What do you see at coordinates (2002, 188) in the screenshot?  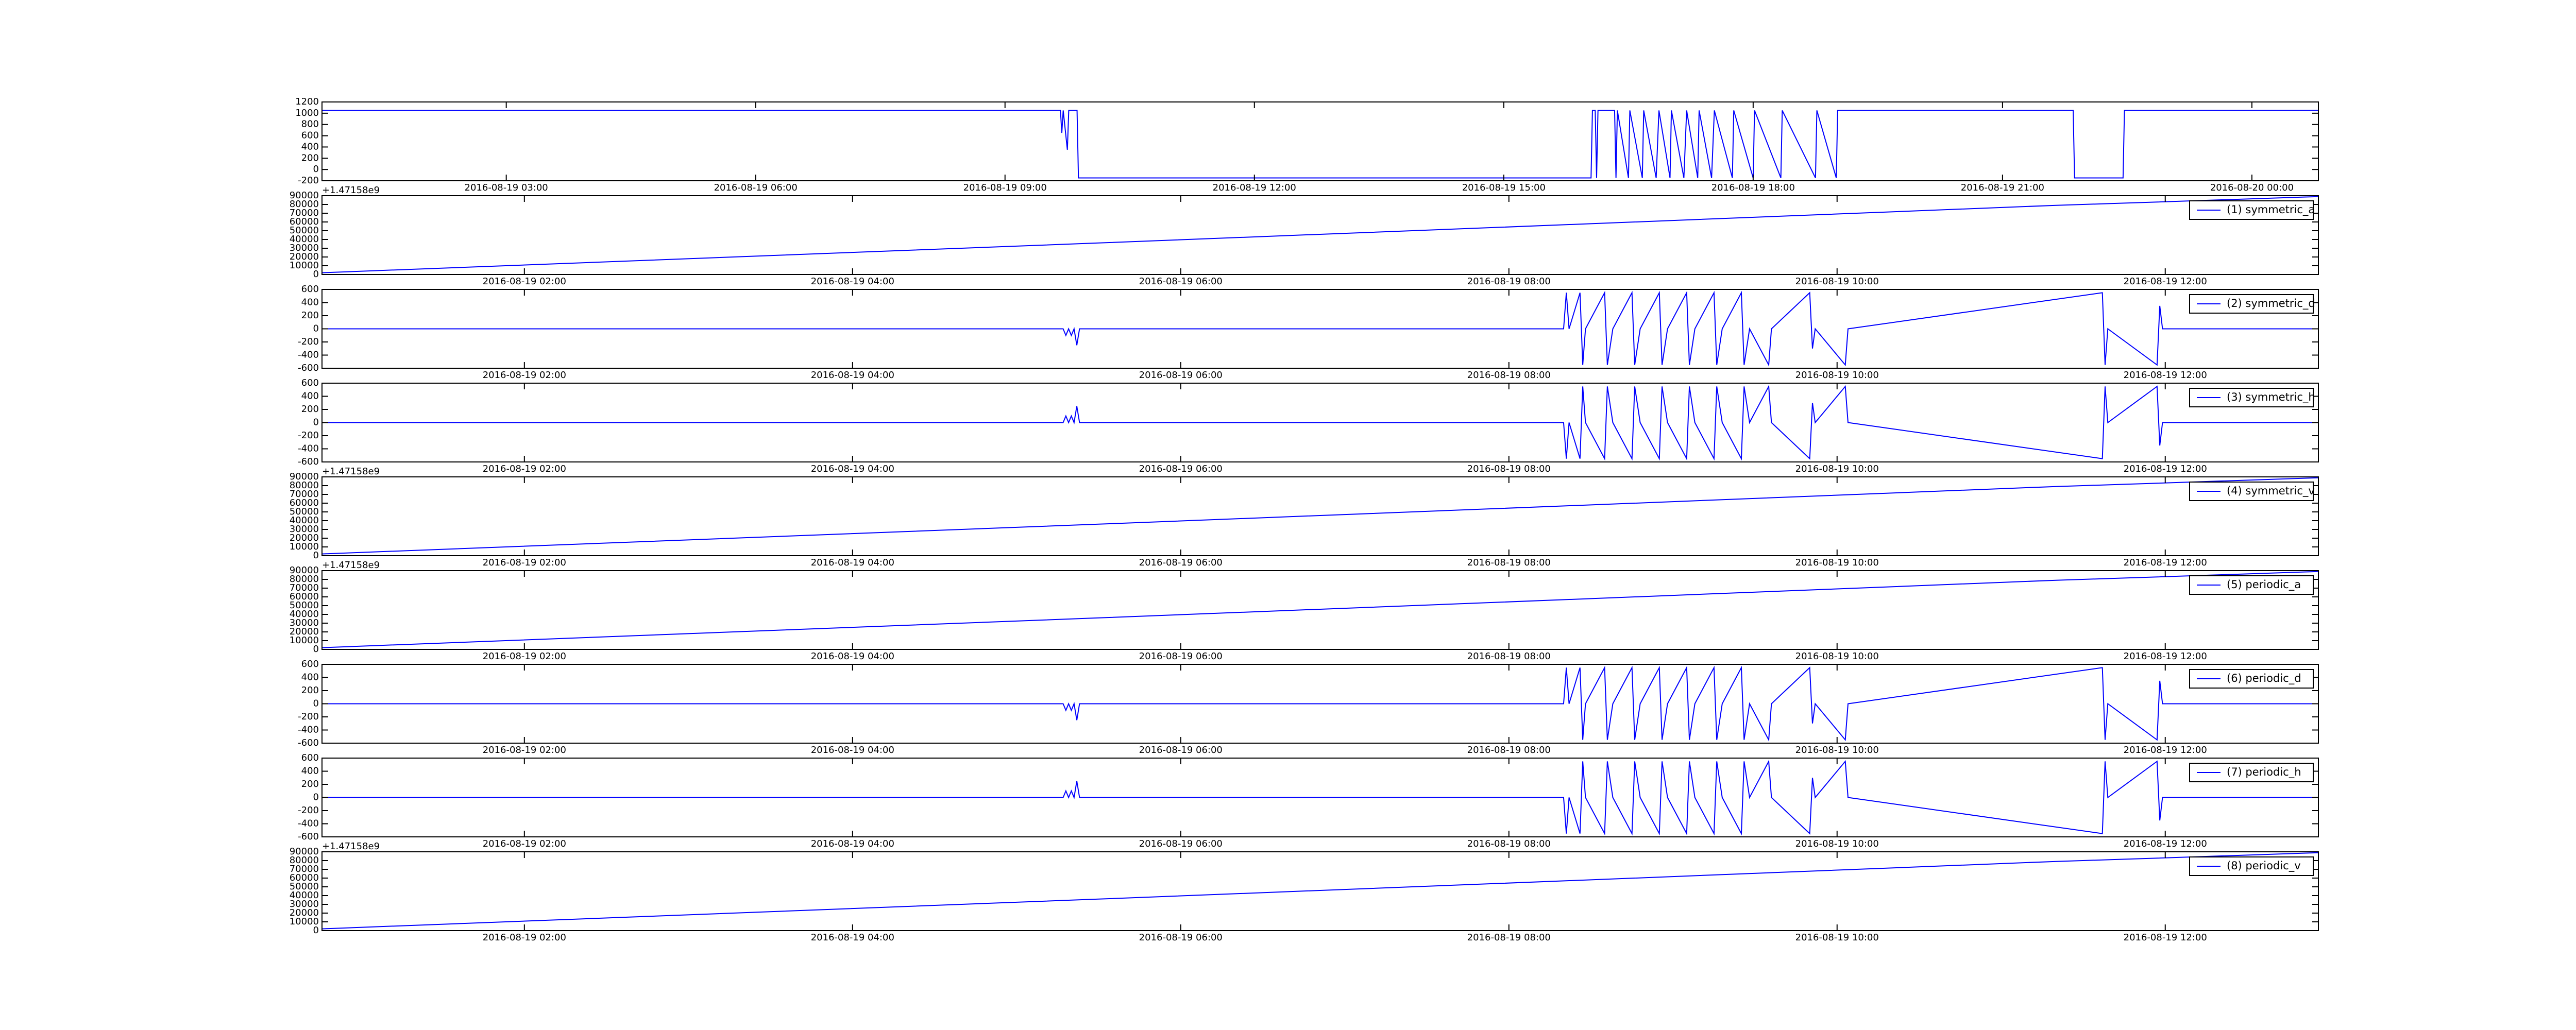 I see `x-tick-label: 2016-08-19 21:00` at bounding box center [2002, 188].